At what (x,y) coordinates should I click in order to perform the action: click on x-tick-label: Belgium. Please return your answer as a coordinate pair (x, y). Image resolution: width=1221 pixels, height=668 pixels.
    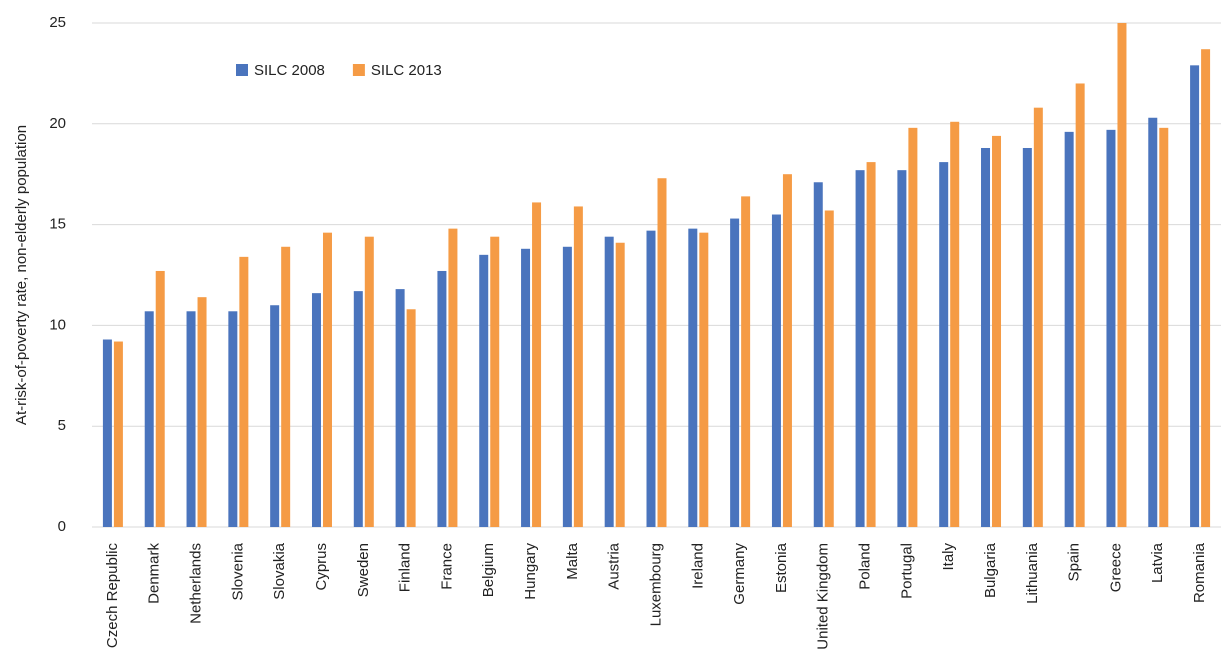
    Looking at the image, I should click on (488, 570).